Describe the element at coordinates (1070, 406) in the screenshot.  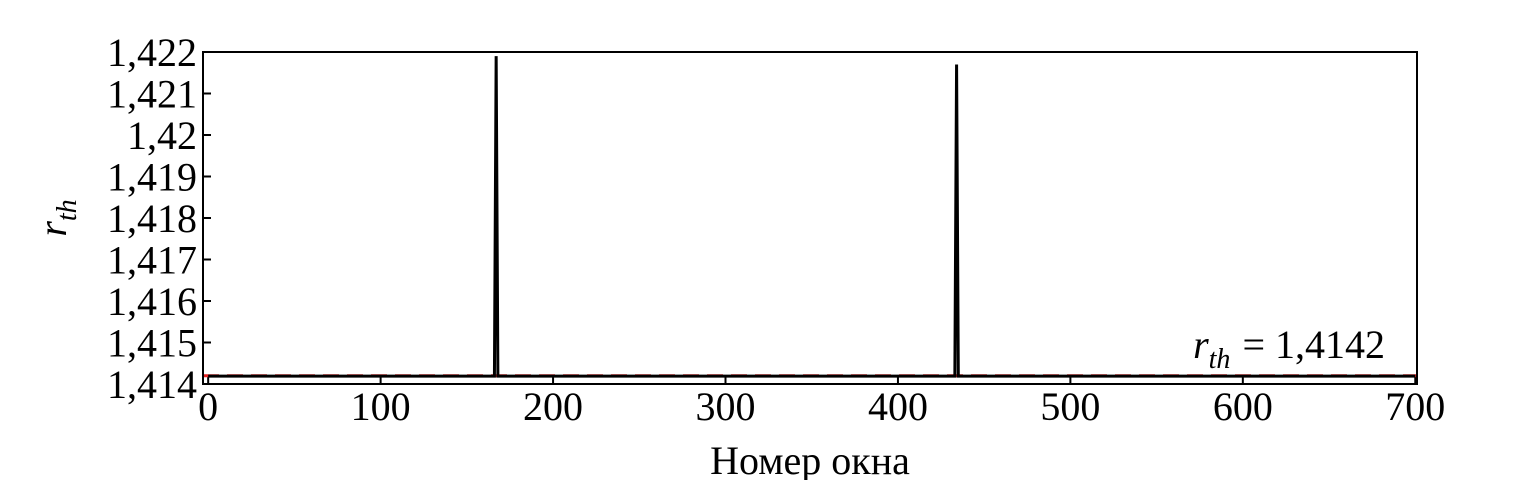
I see `x-tick-label: 500` at that location.